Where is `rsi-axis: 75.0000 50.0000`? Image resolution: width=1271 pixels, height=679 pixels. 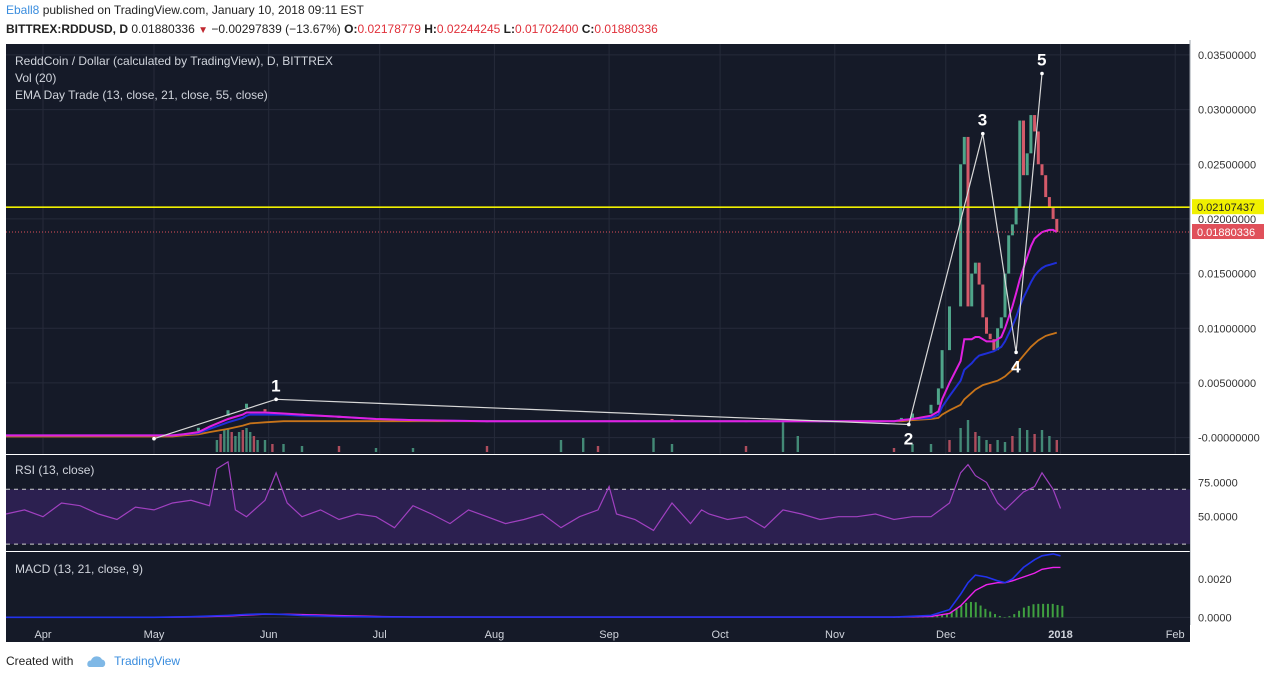 rsi-axis: 75.0000 50.0000 is located at coordinates (1218, 500).